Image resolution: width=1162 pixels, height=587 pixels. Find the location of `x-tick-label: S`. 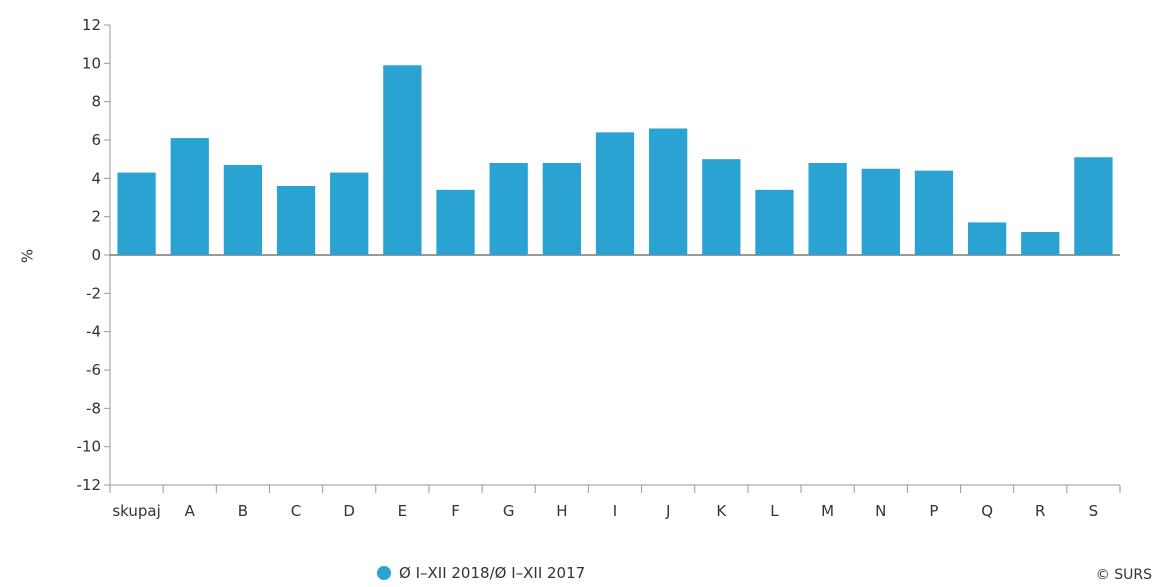

x-tick-label: S is located at coordinates (1094, 511).